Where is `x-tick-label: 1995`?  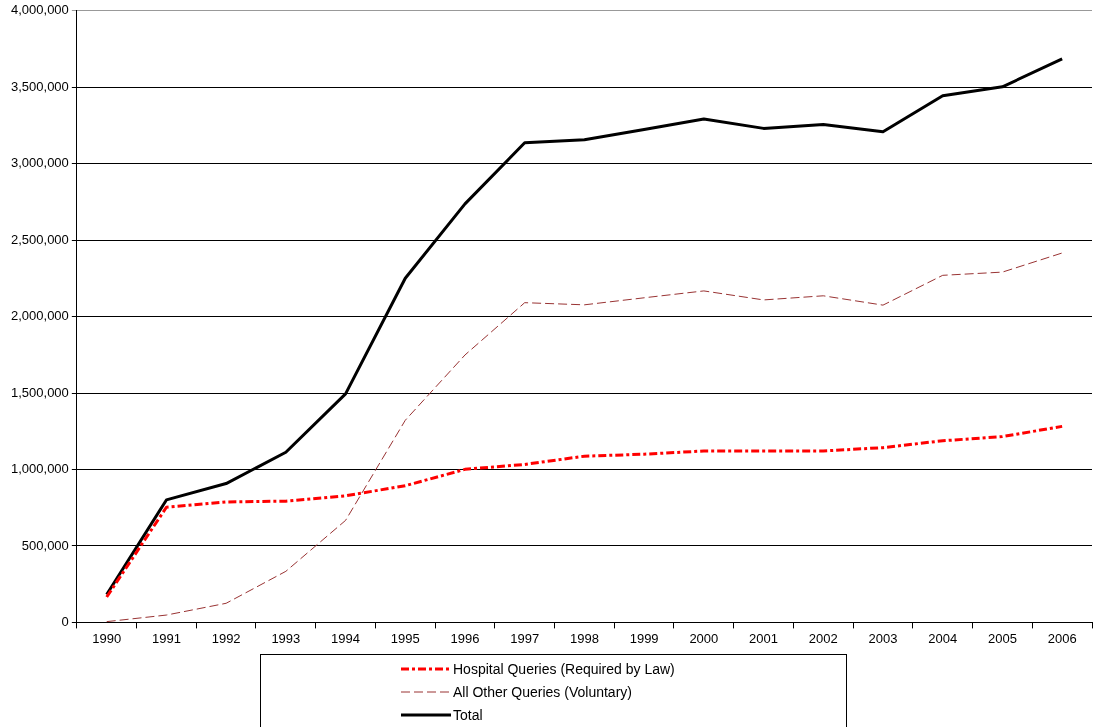
x-tick-label: 1995 is located at coordinates (405, 638).